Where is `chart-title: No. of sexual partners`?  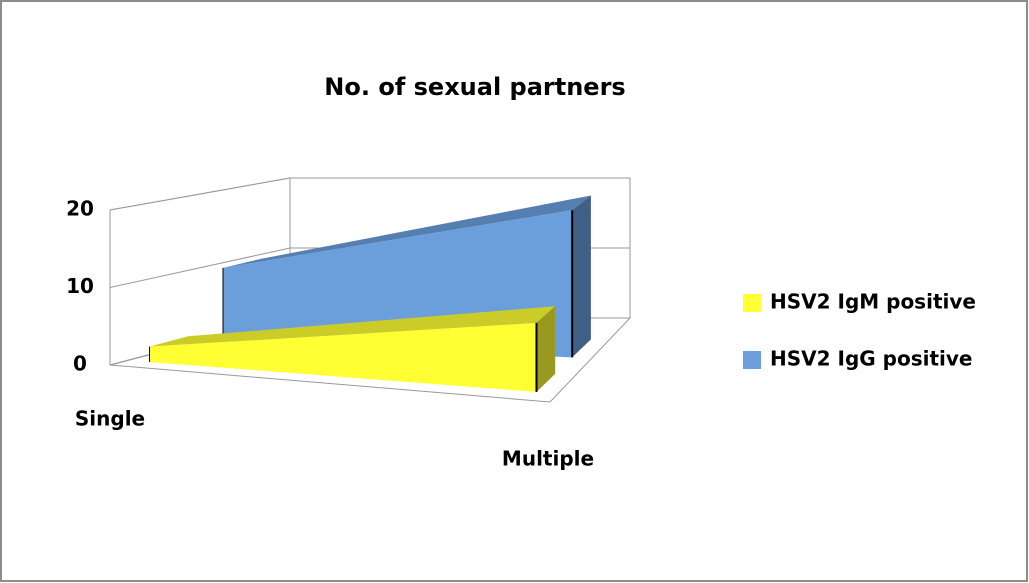
chart-title: No. of sexual partners is located at coordinates (474, 87).